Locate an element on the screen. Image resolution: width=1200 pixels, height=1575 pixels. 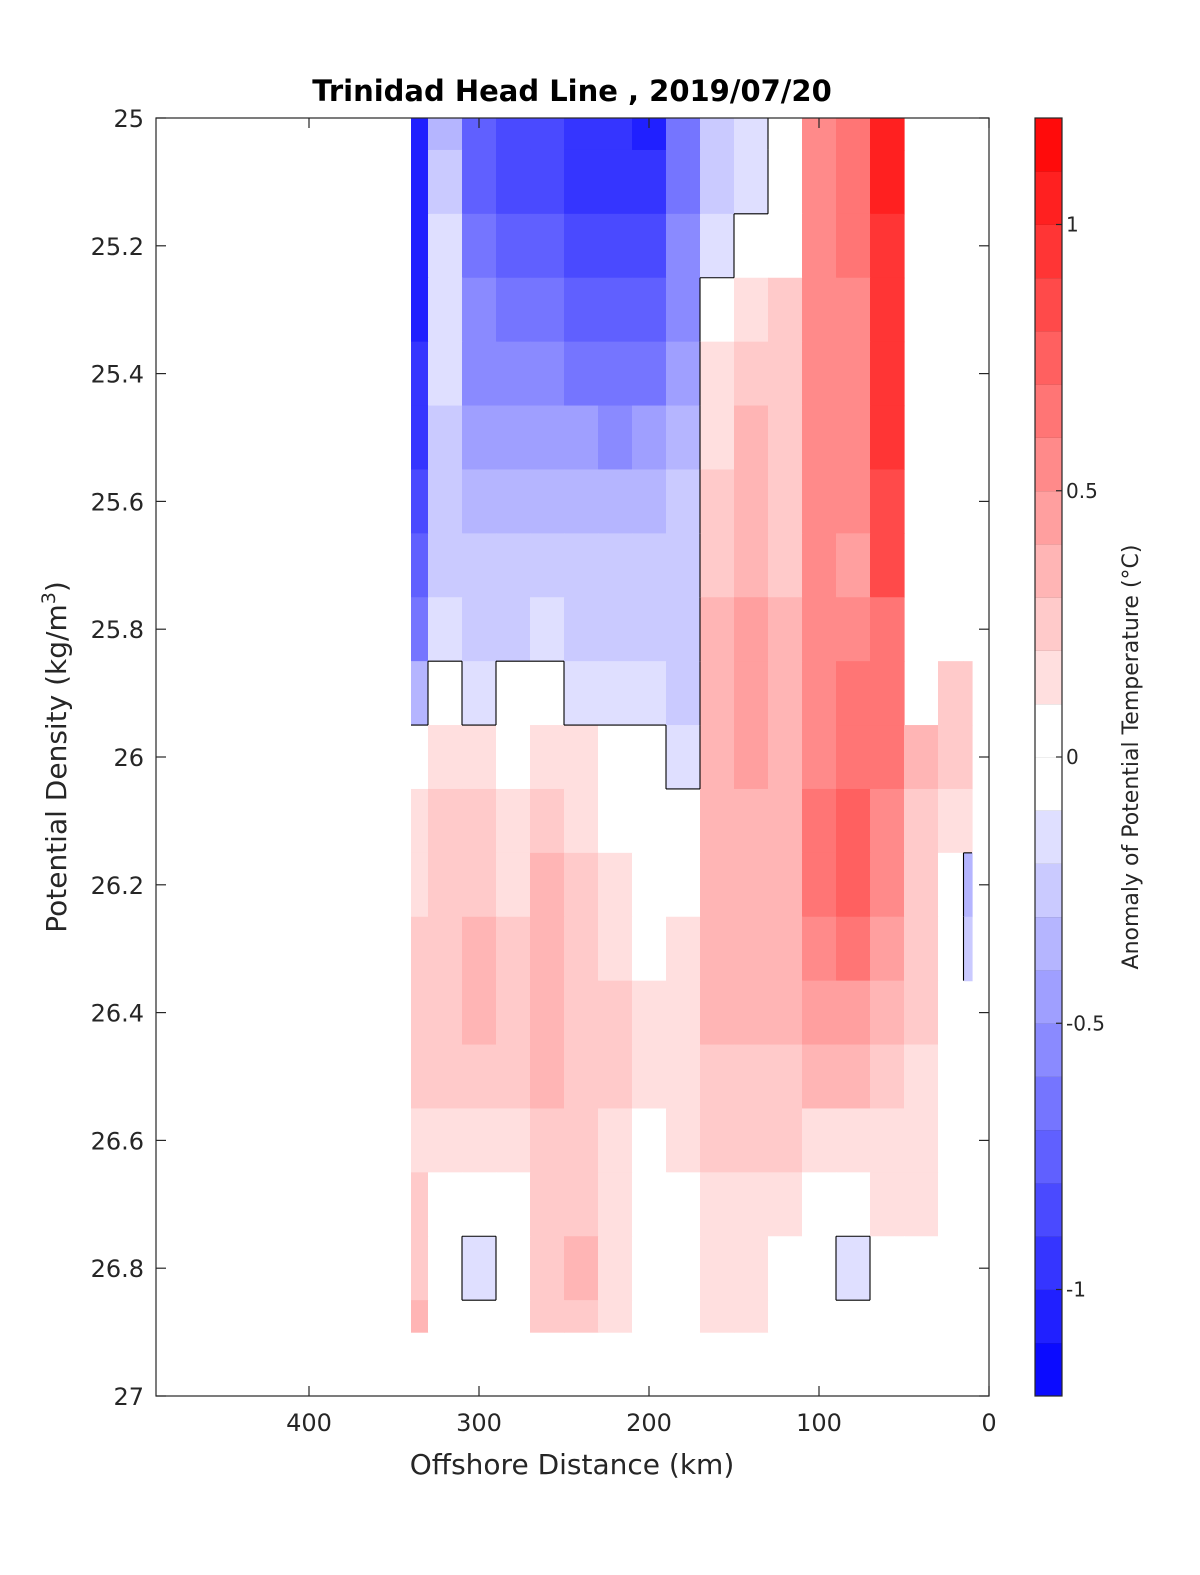
colorbar-tick-label: -0.5 is located at coordinates (1085, 1023).